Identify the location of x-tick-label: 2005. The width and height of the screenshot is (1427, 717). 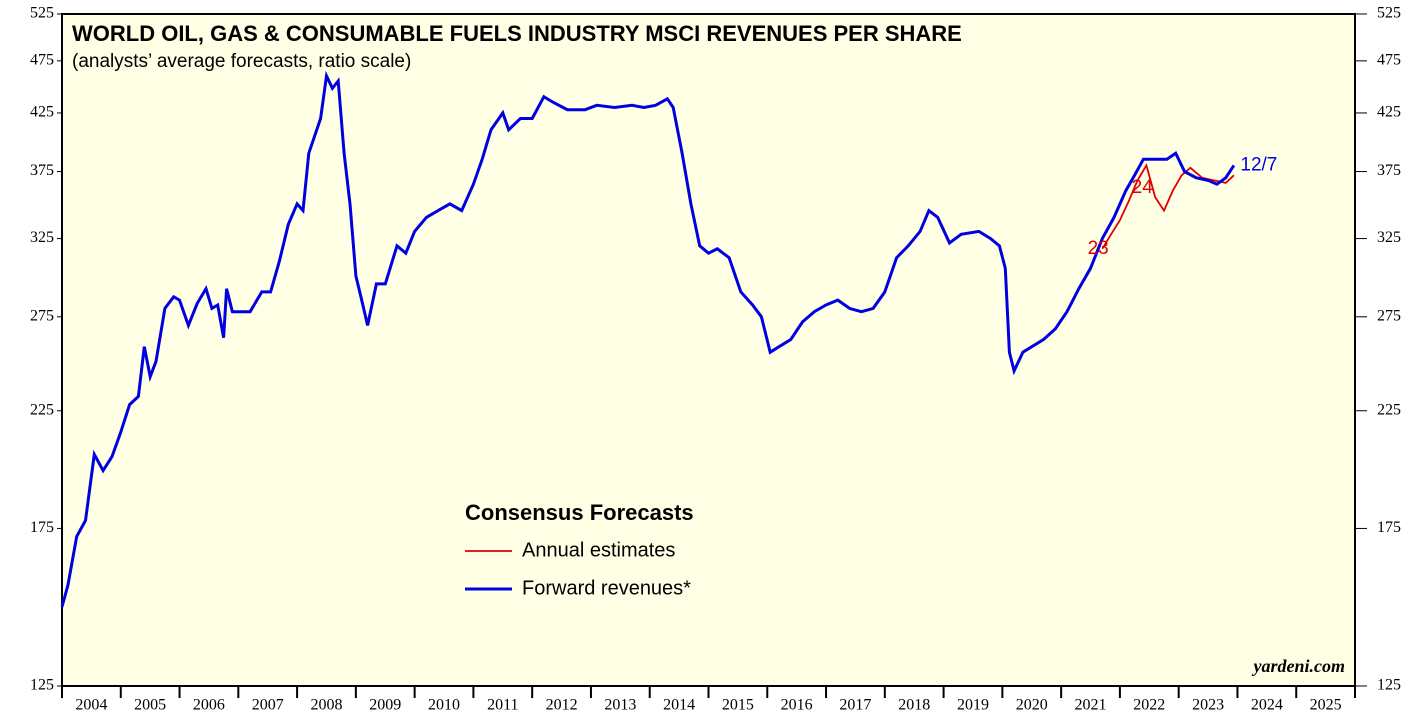
(150, 705).